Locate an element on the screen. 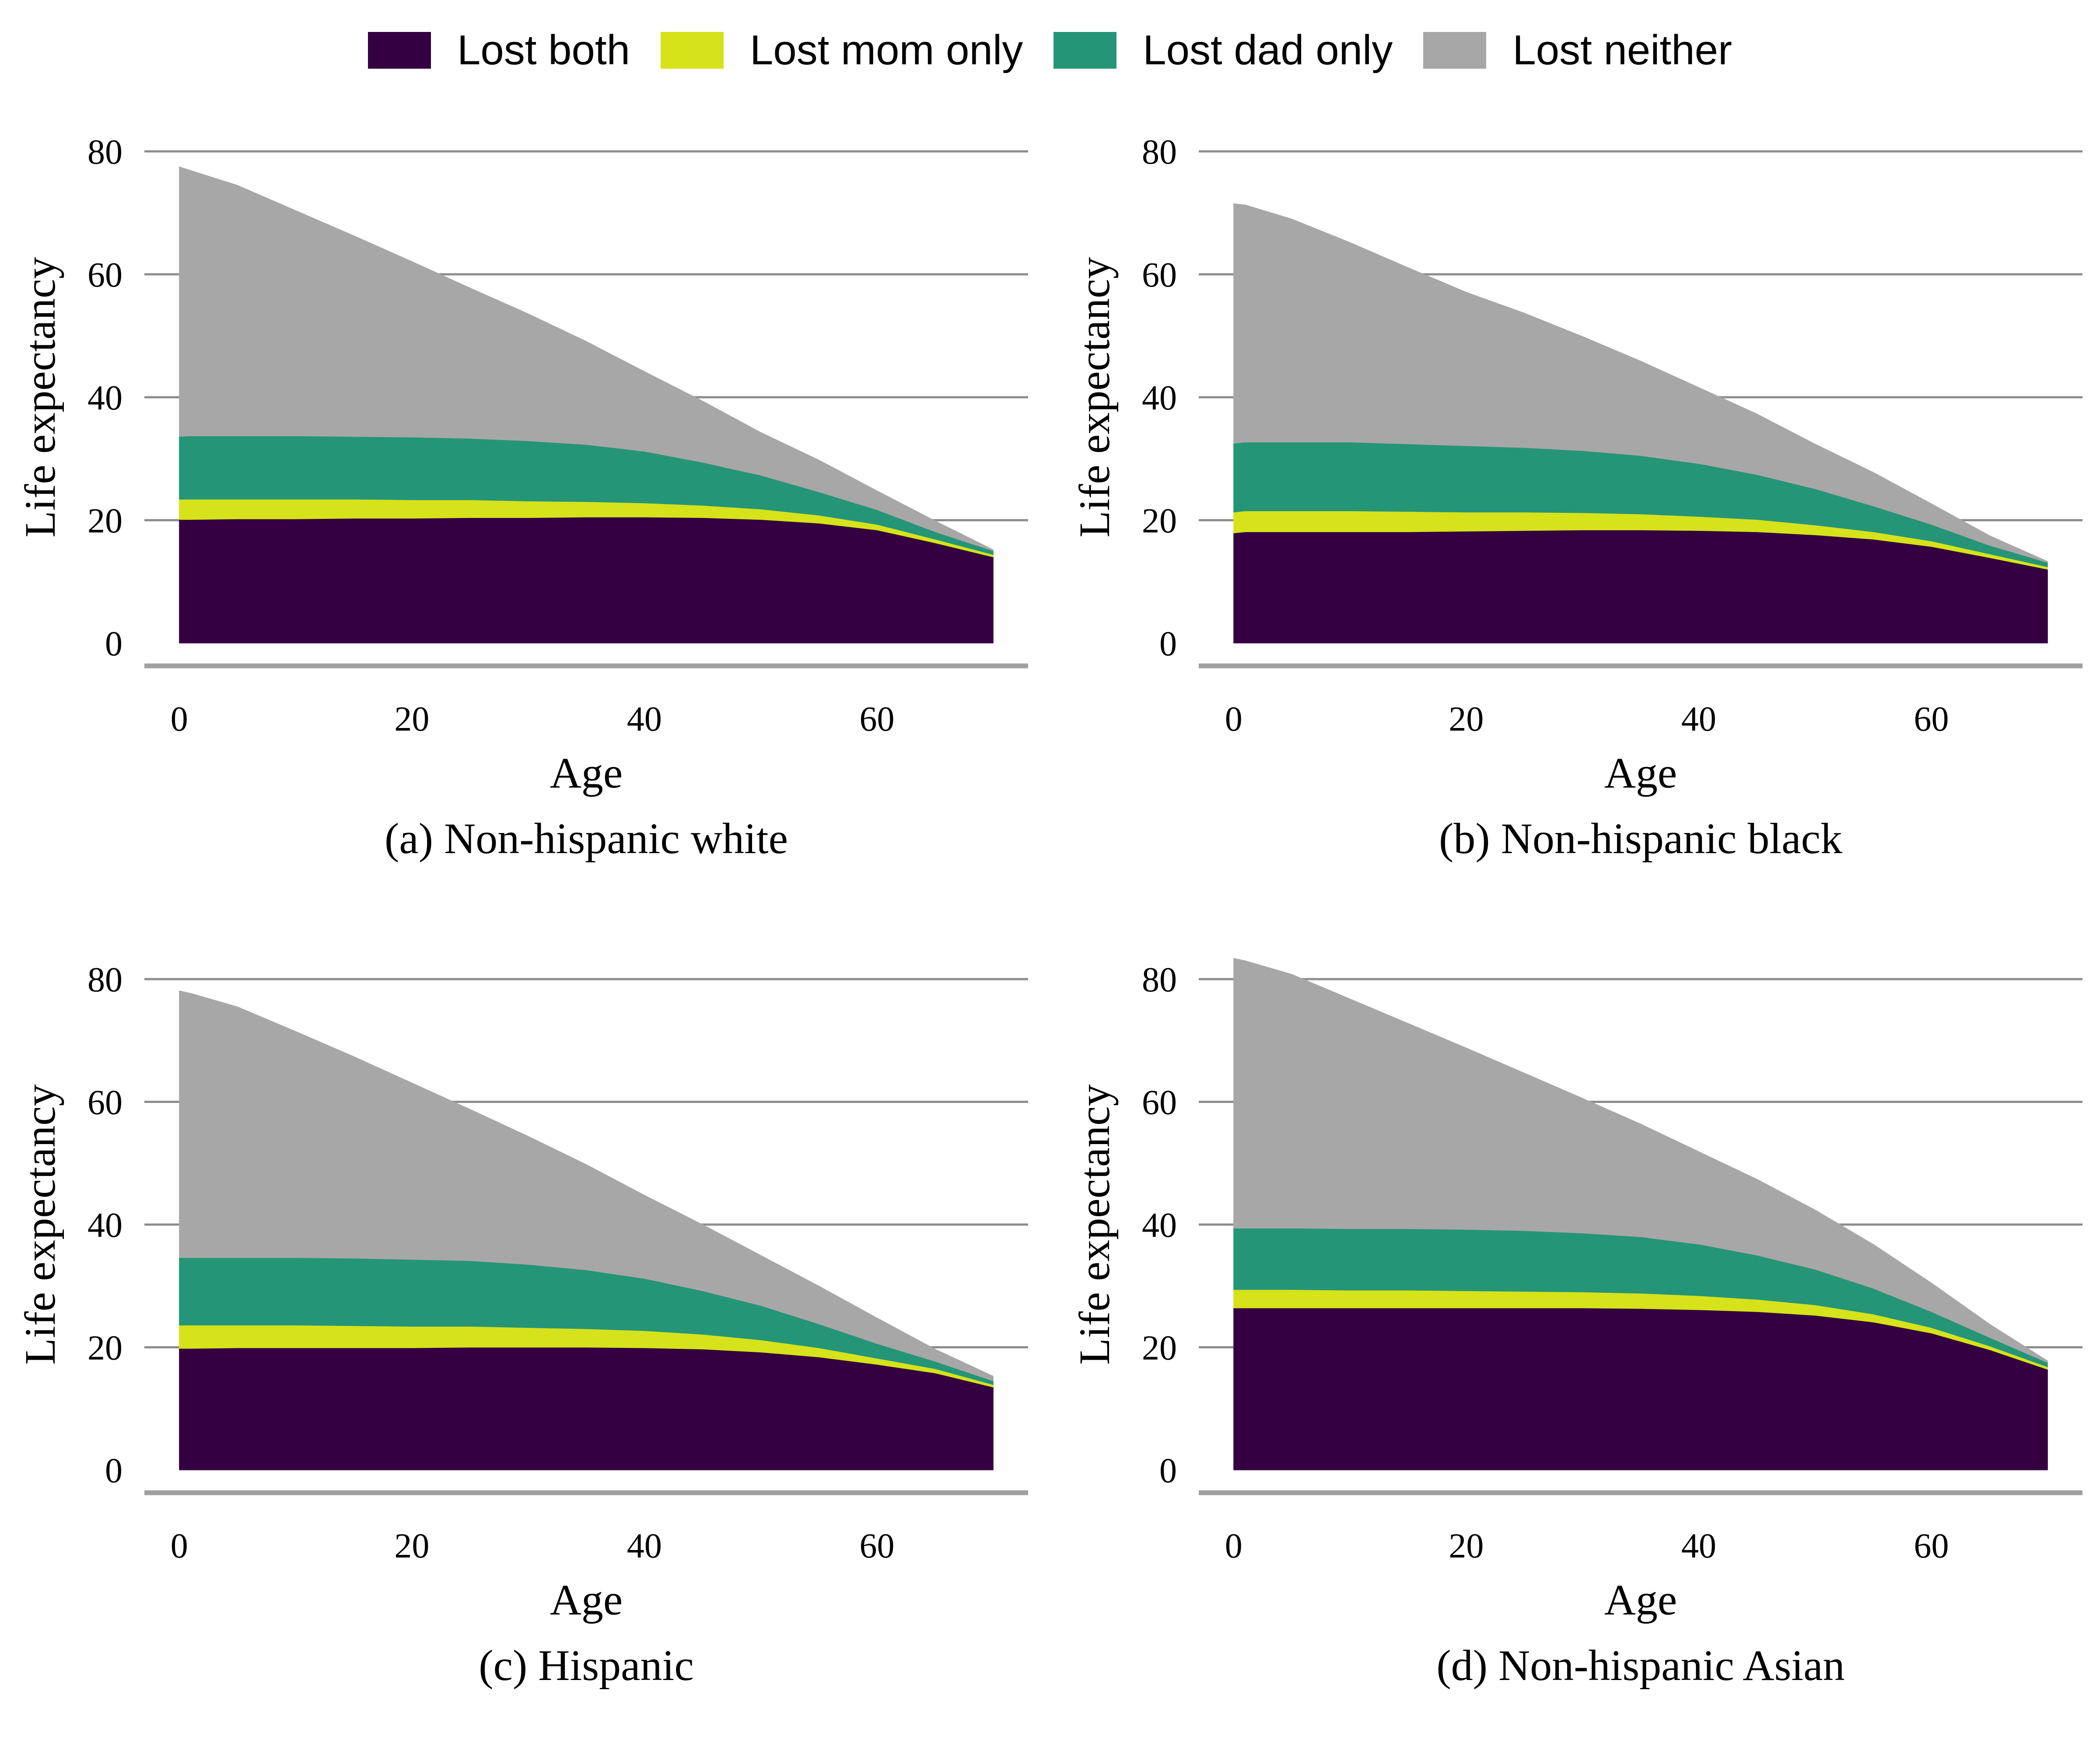 The height and width of the screenshot is (1750, 2100). legend-label: Lost neither is located at coordinates (1622, 50).